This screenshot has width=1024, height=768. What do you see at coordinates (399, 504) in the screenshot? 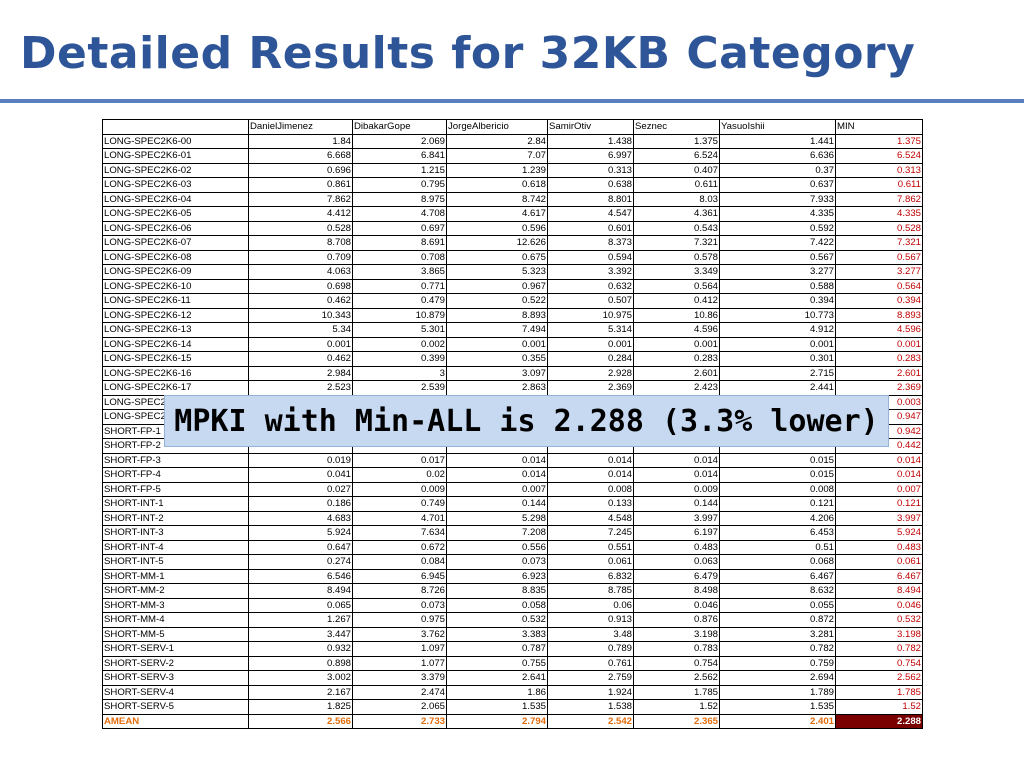
I see `value-cell: 0.749` at bounding box center [399, 504].